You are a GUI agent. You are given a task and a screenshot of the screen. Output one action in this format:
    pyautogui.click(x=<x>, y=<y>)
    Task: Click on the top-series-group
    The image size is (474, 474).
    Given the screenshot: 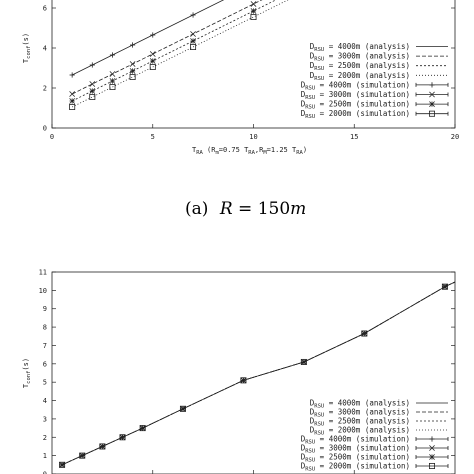 What is the action you would take?
    pyautogui.click(x=179, y=55)
    